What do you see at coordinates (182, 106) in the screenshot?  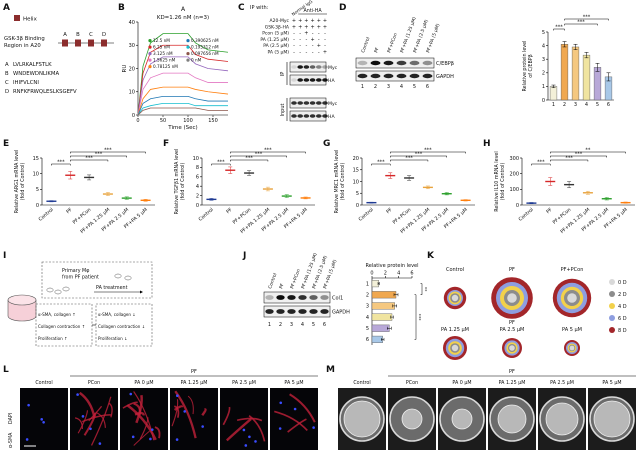 I see `sensorgram-line` at bounding box center [182, 106].